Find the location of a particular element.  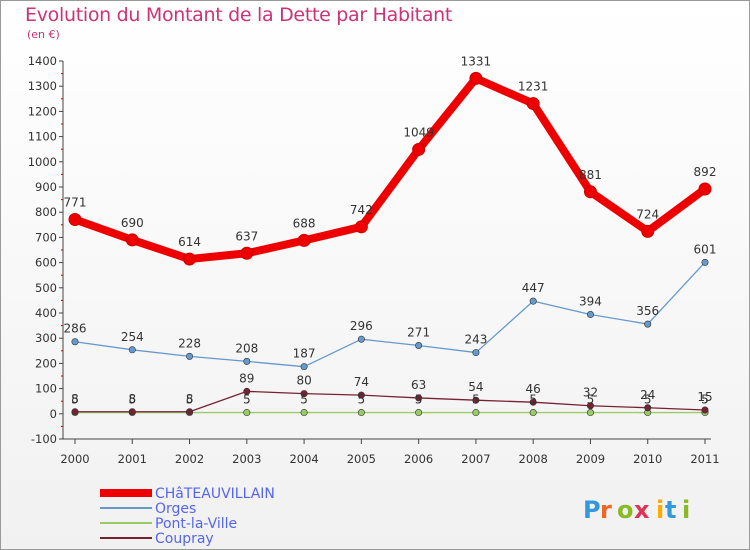

labels-2: 5 5 5 5 5 5 5 5 5 5 5 5 is located at coordinates (390, 400).